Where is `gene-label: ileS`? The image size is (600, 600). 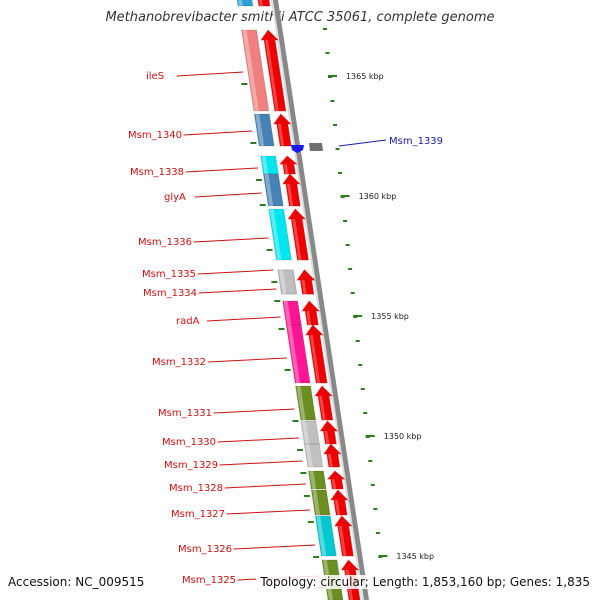 gene-label: ileS is located at coordinates (155, 76).